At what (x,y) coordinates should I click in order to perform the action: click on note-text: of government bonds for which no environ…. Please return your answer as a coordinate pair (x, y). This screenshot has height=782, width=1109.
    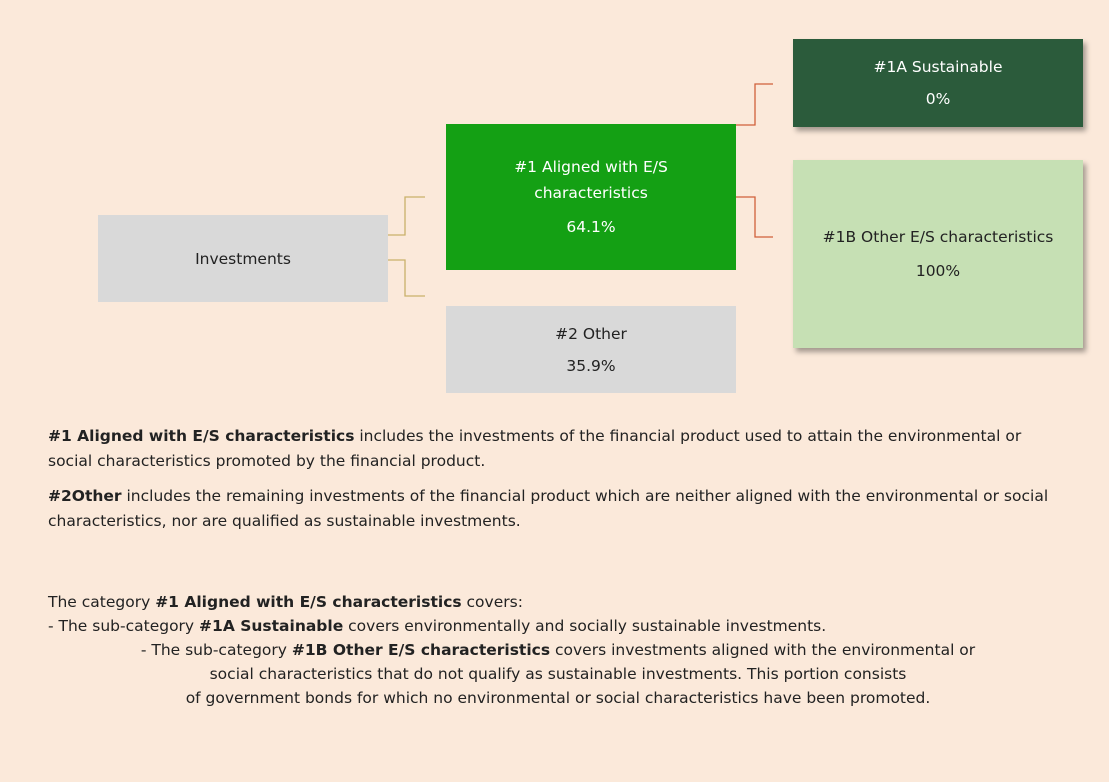
    Looking at the image, I should click on (558, 698).